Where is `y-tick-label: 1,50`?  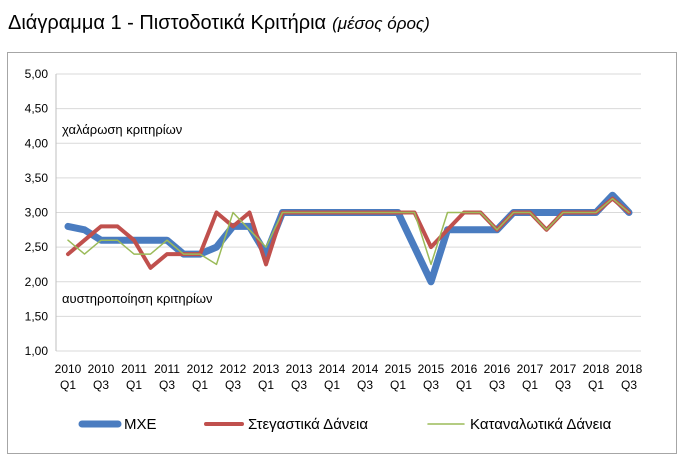
y-tick-label: 1,50 is located at coordinates (37, 316).